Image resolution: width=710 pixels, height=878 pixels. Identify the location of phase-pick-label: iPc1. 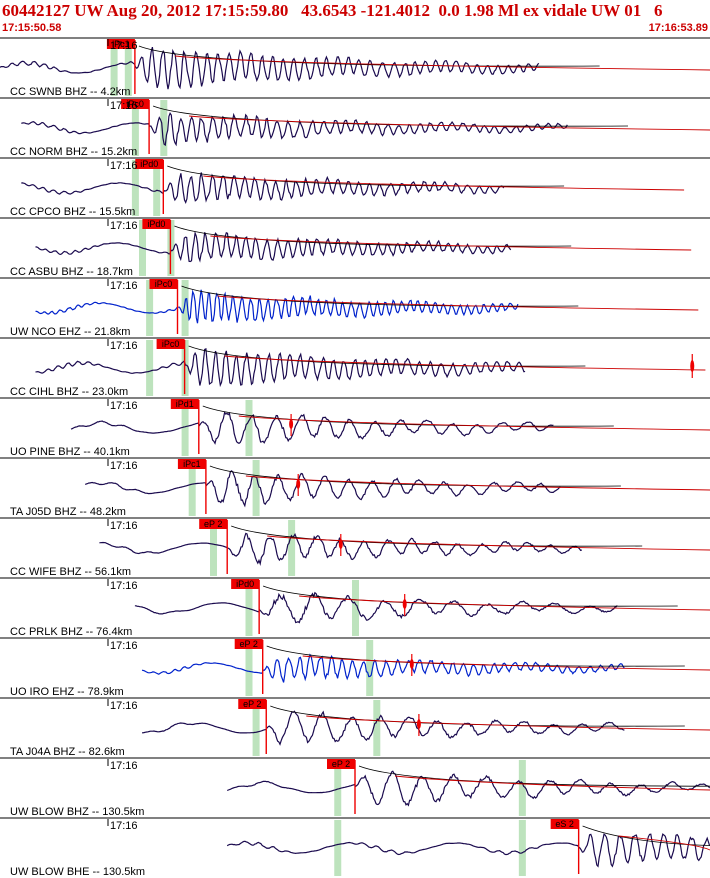
(192, 464).